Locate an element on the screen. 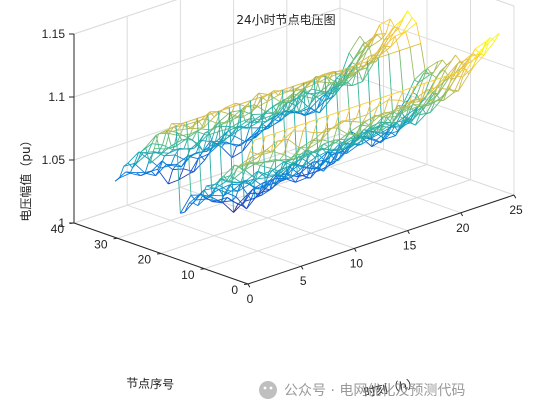 This screenshot has height=420, width=560. z-axis-label: 电压幅值（pu） is located at coordinates (25, 177).